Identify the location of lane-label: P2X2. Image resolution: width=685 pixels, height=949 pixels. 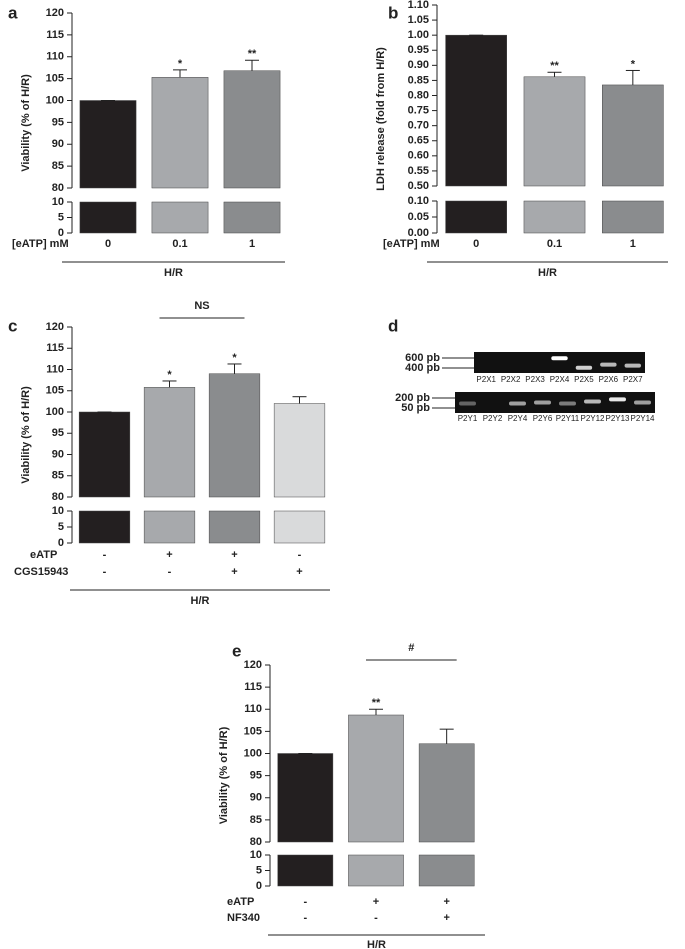
(511, 379).